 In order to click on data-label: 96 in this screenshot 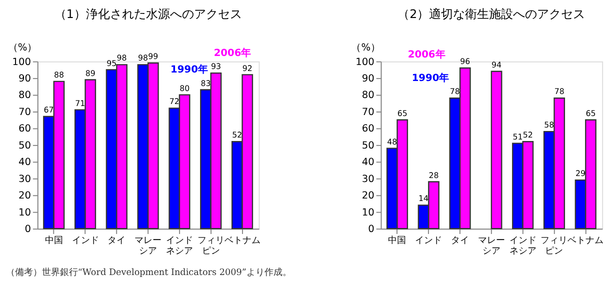, I will do `click(465, 61)`.